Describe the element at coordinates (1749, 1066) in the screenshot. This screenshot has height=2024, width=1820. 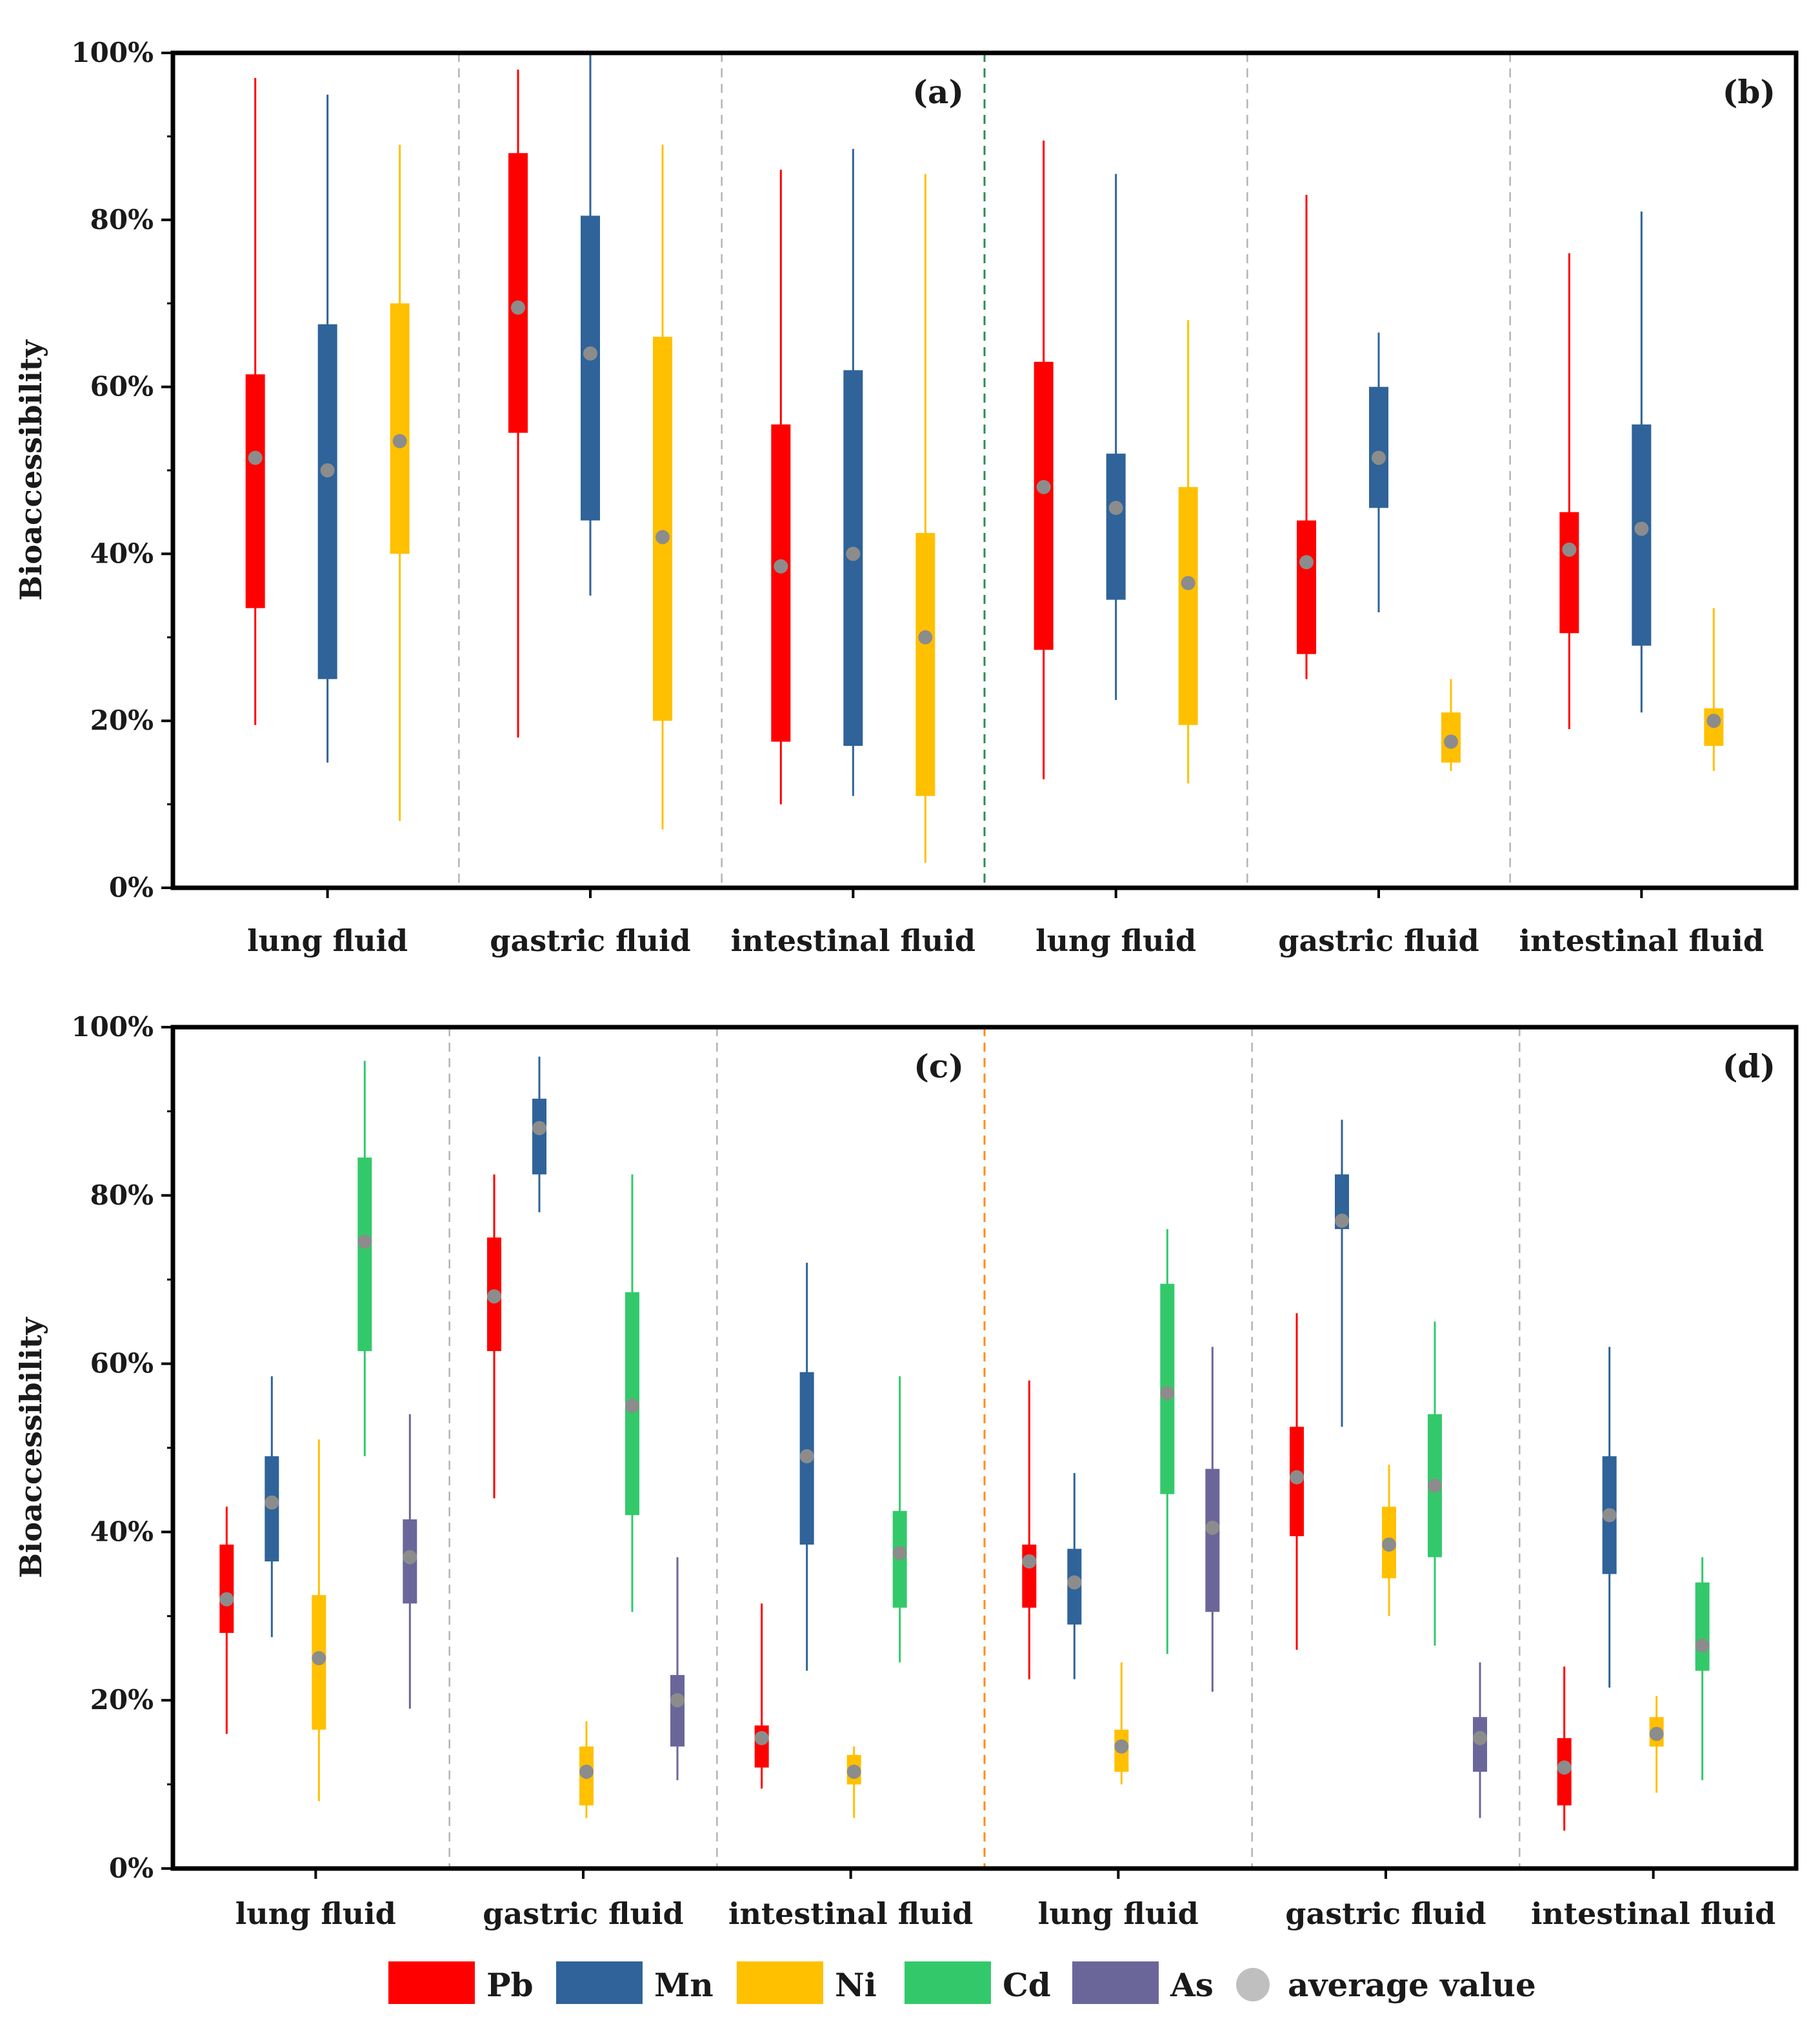
I see `panel-tag: (d)` at that location.